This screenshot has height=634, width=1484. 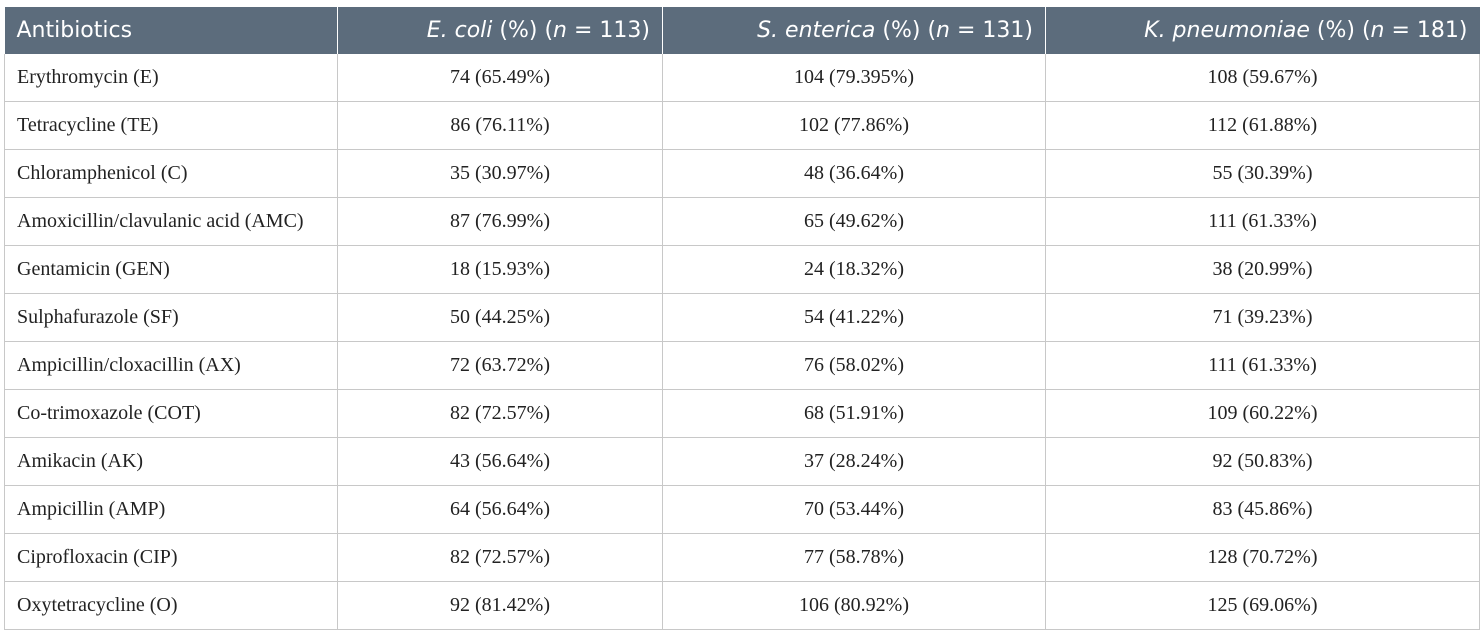 What do you see at coordinates (171, 509) in the screenshot?
I see `cell-antibiotic: Ampicillin (AMP)` at bounding box center [171, 509].